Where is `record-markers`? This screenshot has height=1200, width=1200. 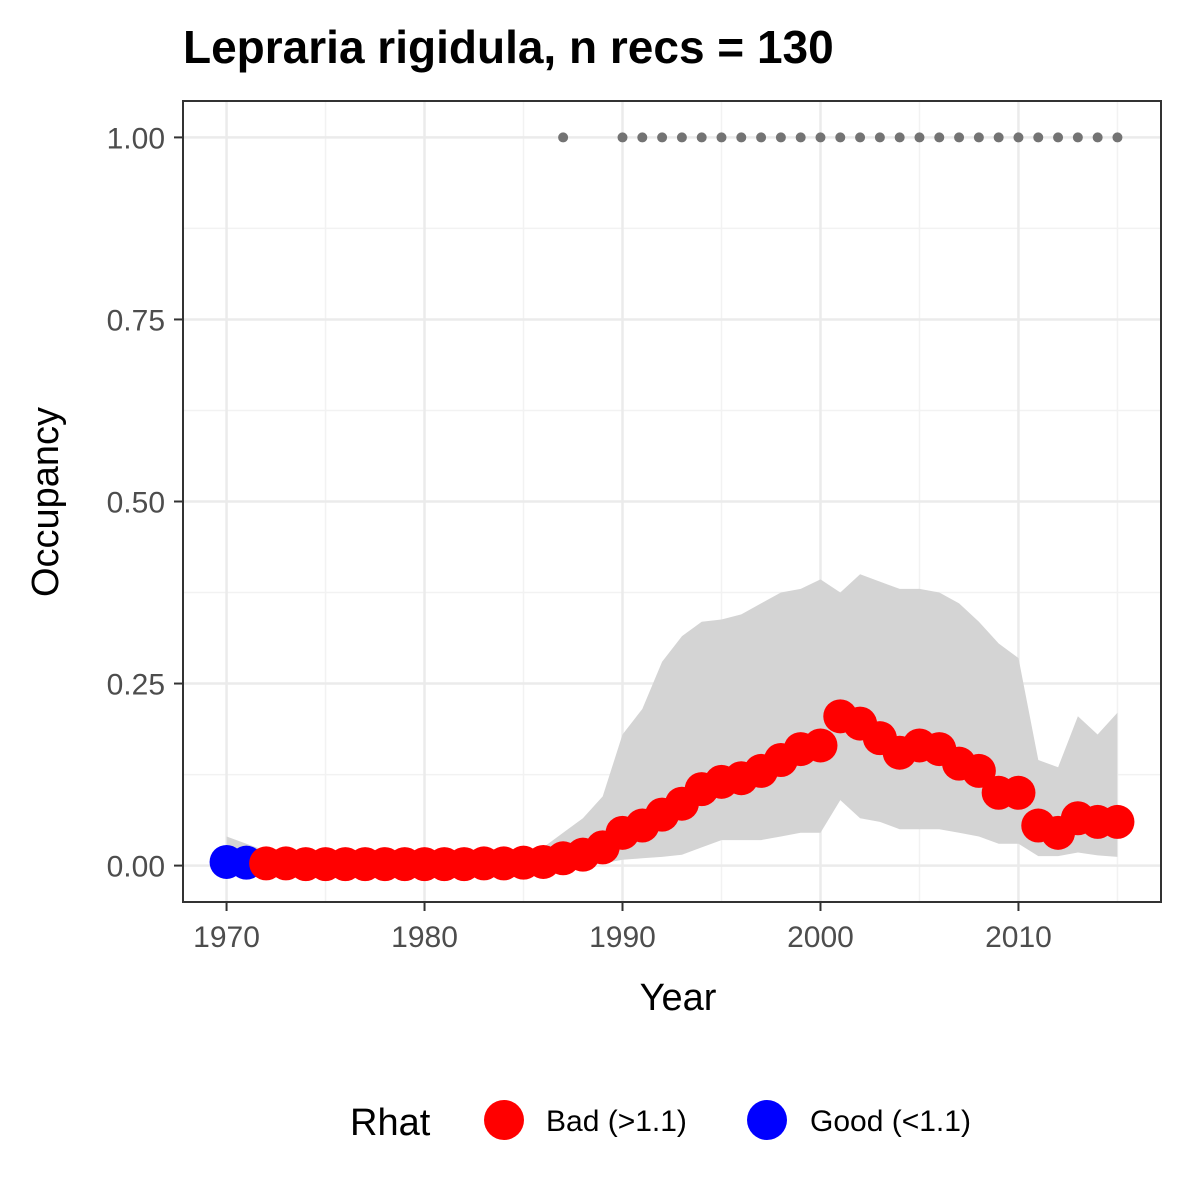 record-markers is located at coordinates (840, 137).